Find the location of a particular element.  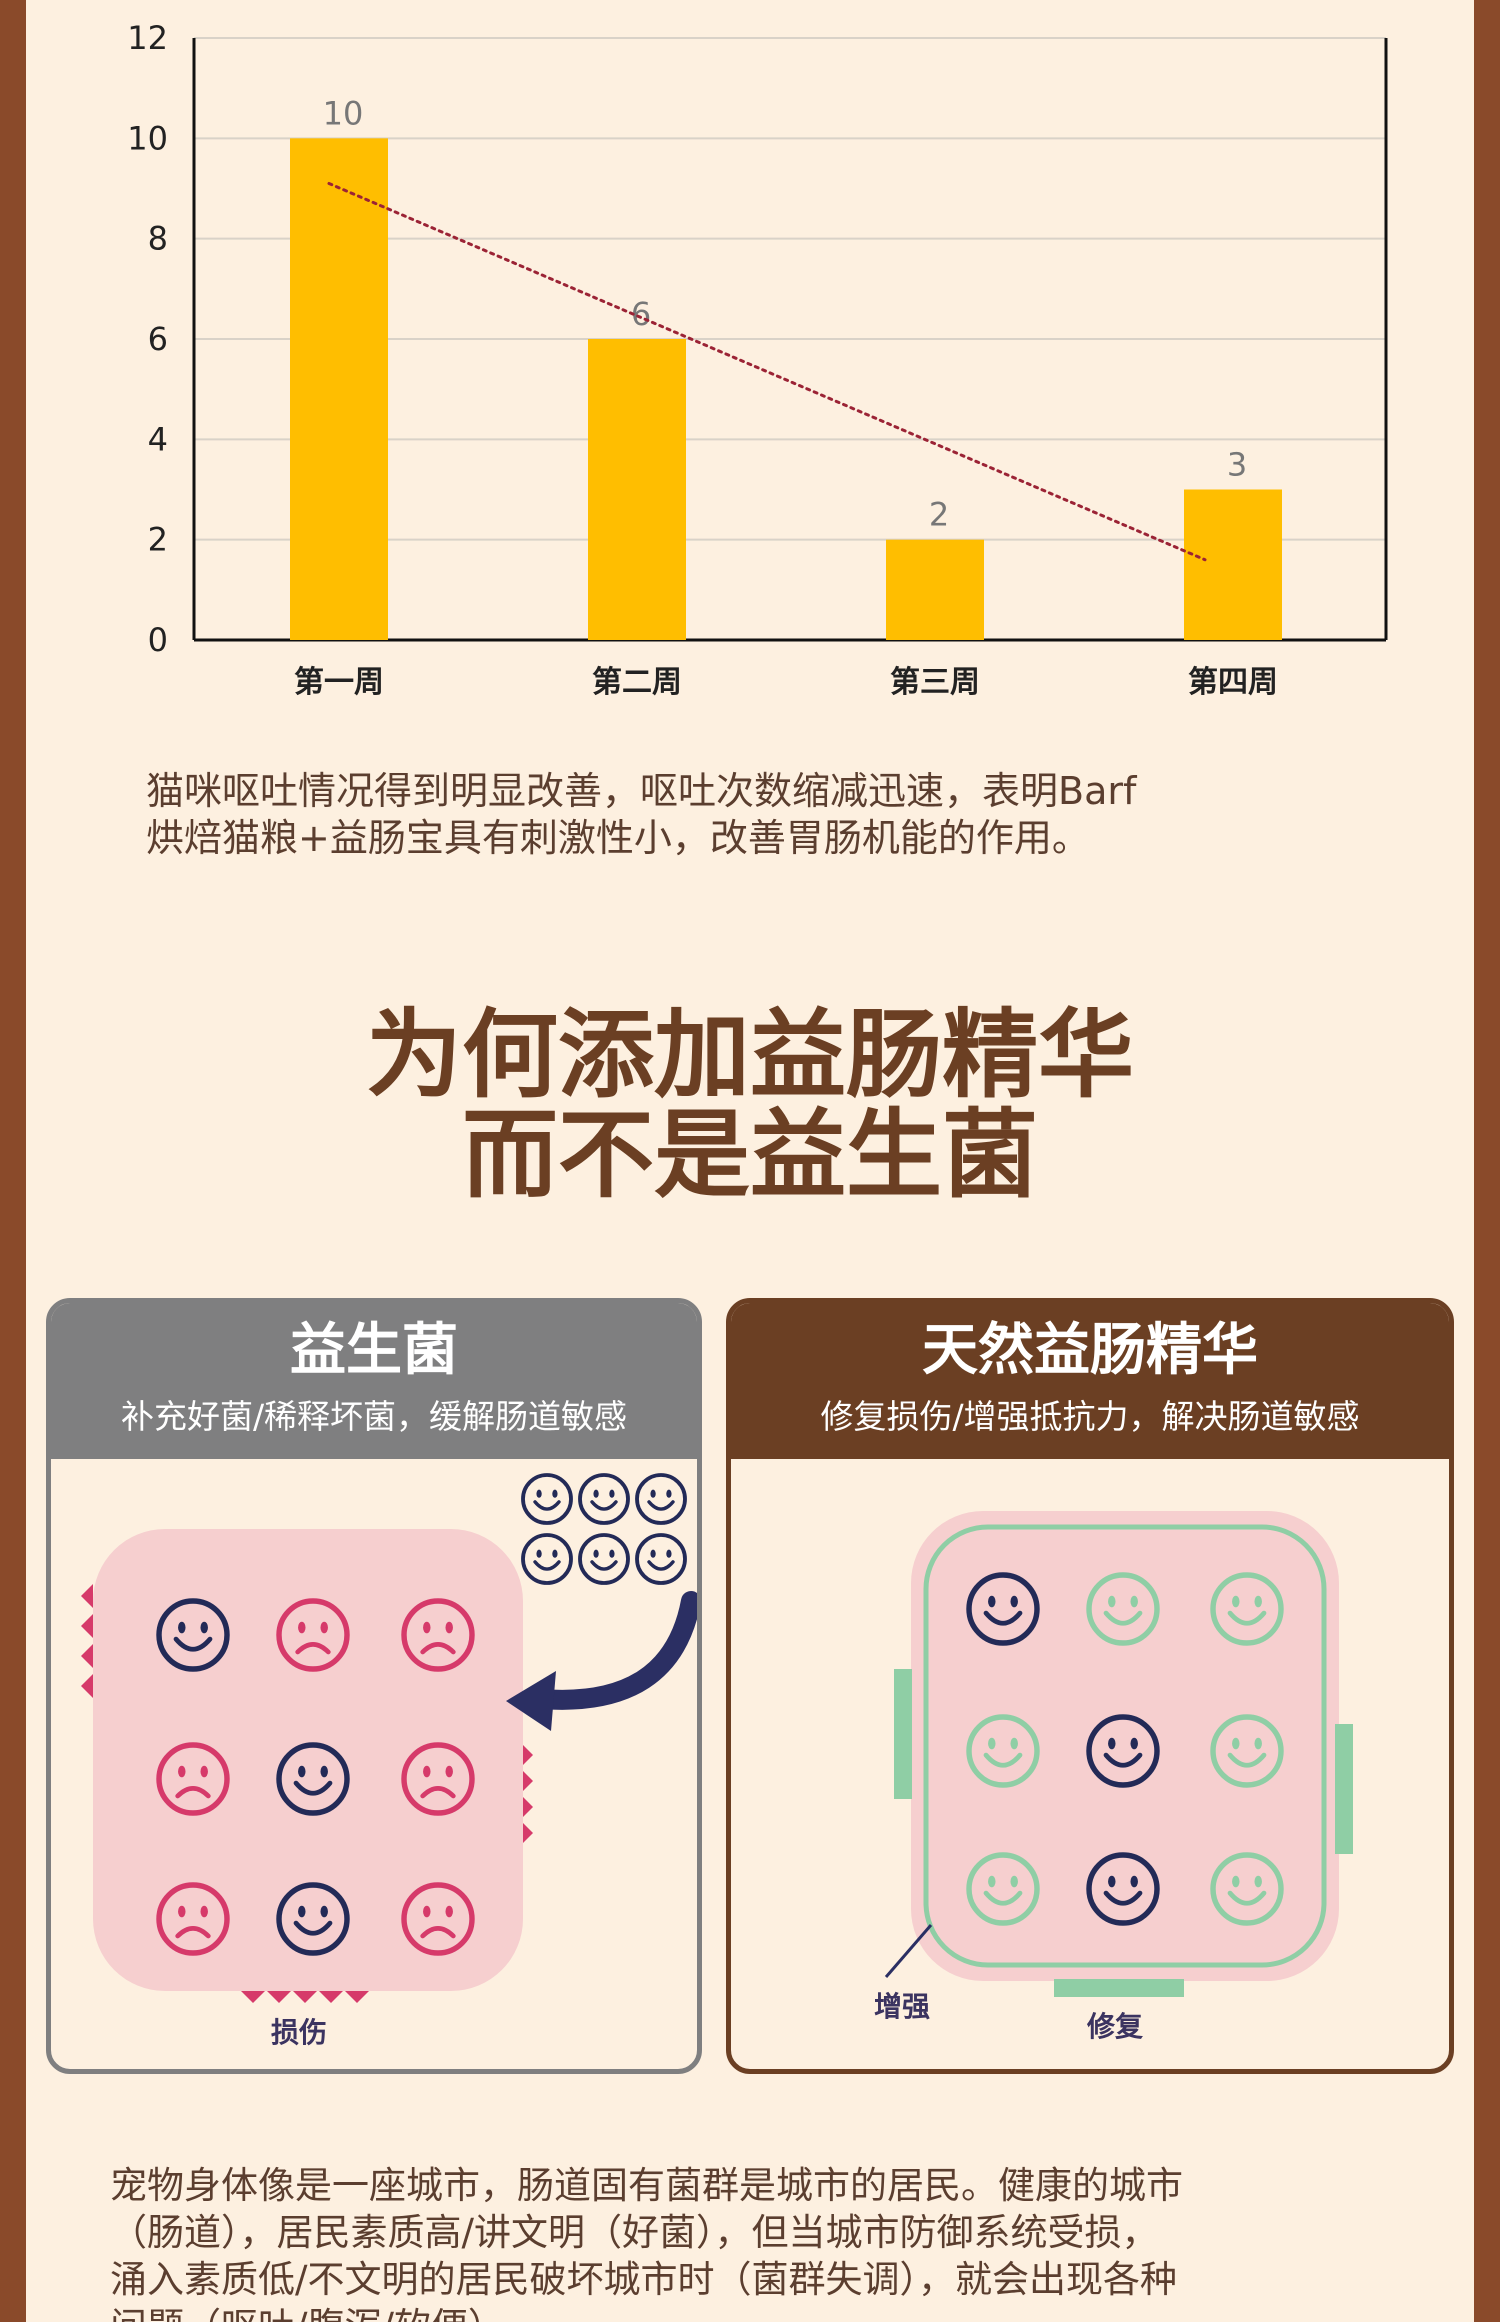

arrow-head-icon is located at coordinates (531, 1701).